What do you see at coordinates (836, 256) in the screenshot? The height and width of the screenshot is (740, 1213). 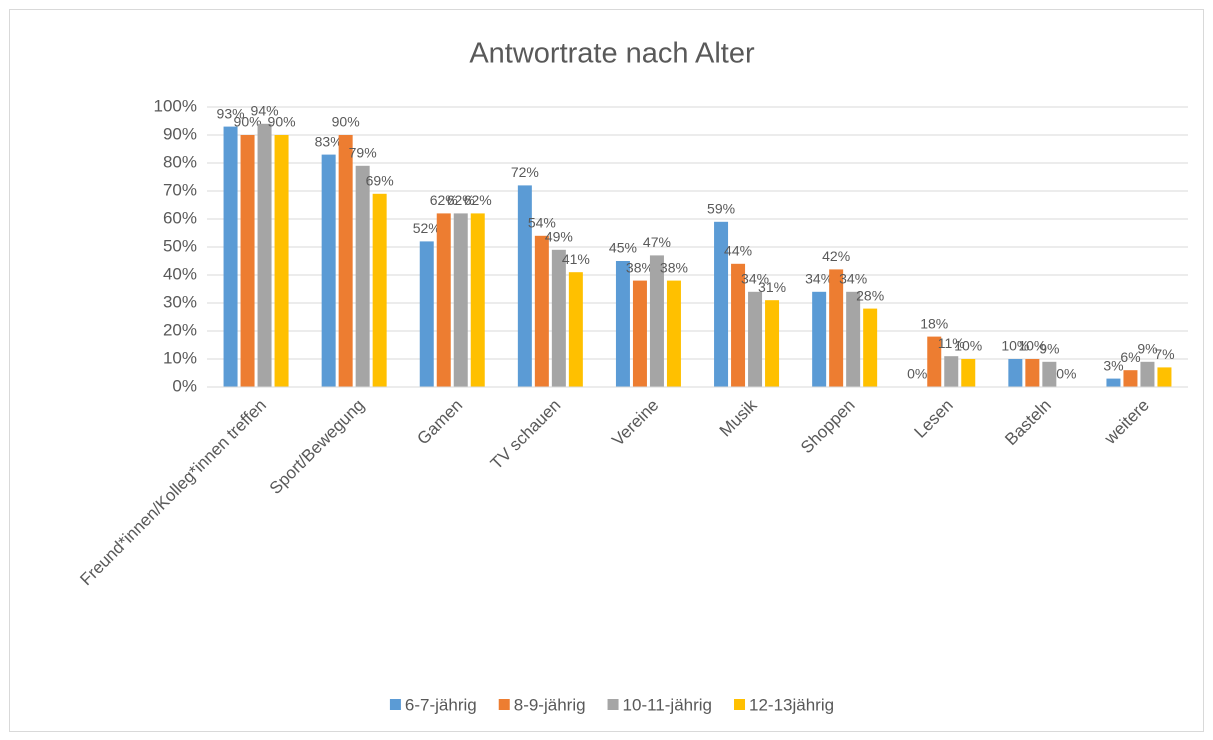 I see `value-label: 42%` at bounding box center [836, 256].